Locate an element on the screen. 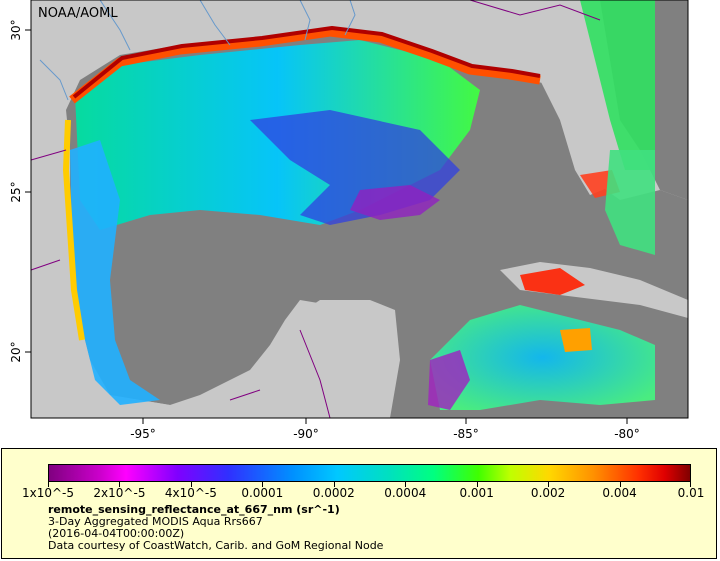 The width and height of the screenshot is (720, 561). colorbar-tick-label: 0.0002 is located at coordinates (333, 493).